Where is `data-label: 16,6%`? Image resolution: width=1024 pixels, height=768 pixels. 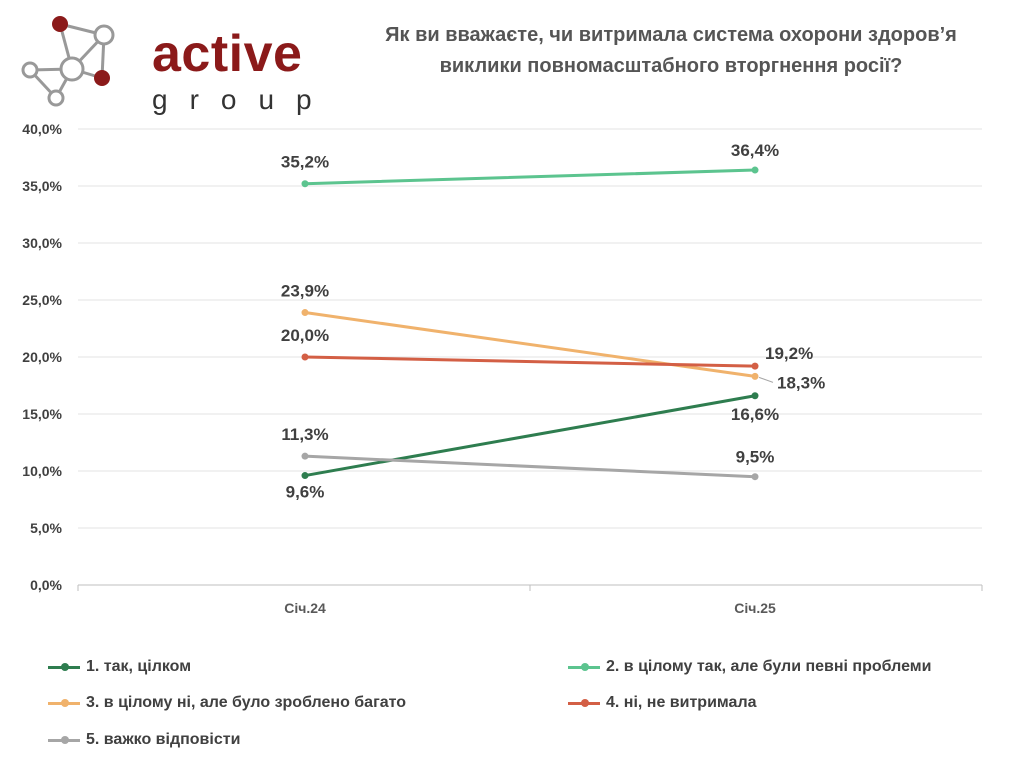
data-label: 16,6% is located at coordinates (755, 414).